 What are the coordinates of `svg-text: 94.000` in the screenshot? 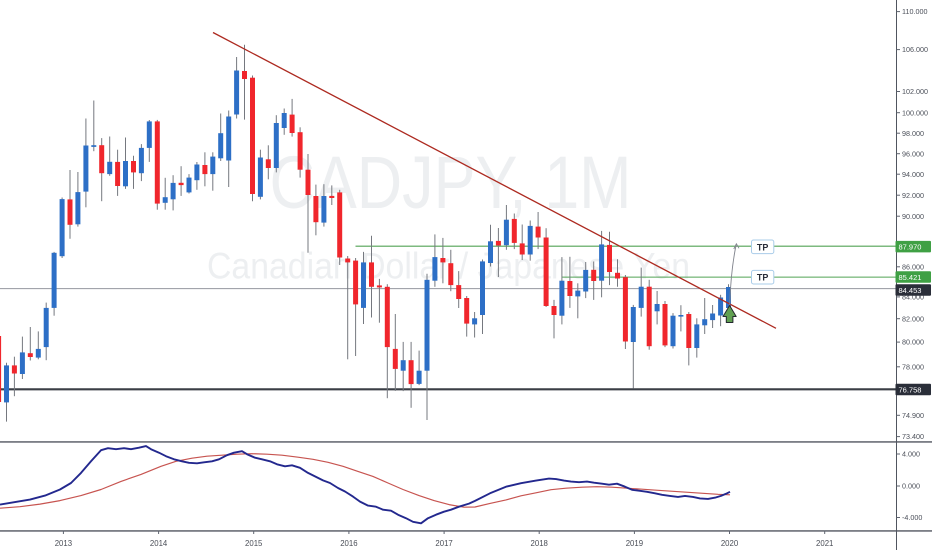 It's located at (913, 174).